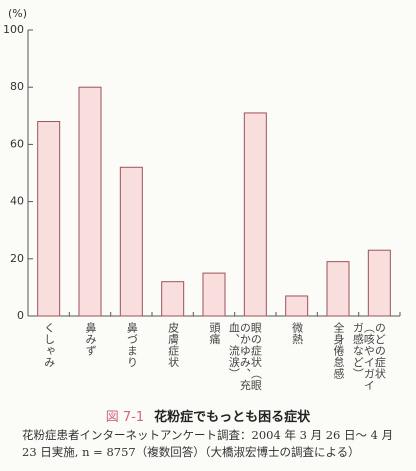  I want to click on x-tick-label: くしゃみ, so click(49, 345).